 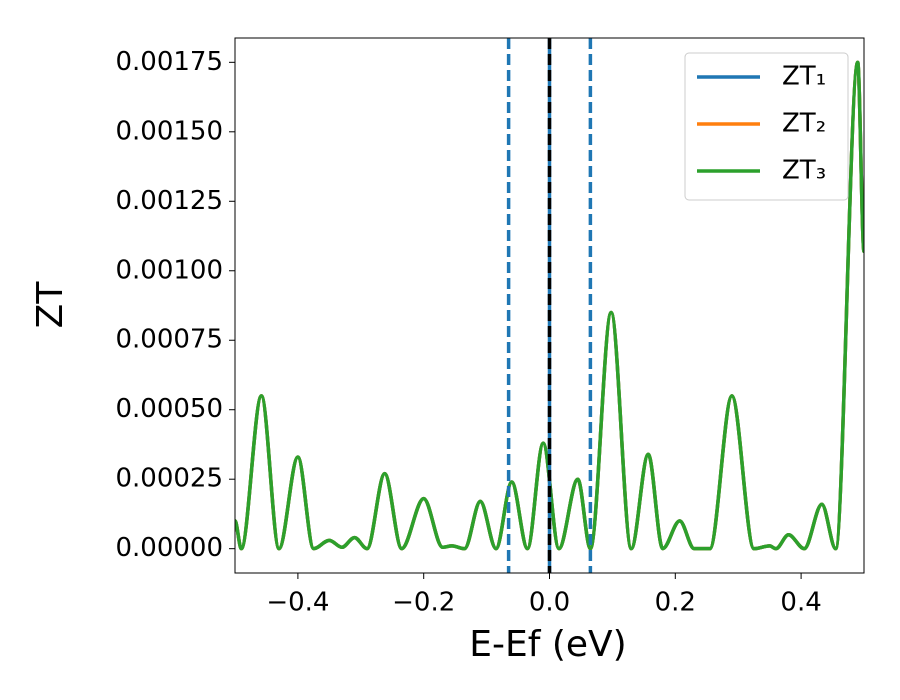 What do you see at coordinates (766, 126) in the screenshot?
I see `legend-box` at bounding box center [766, 126].